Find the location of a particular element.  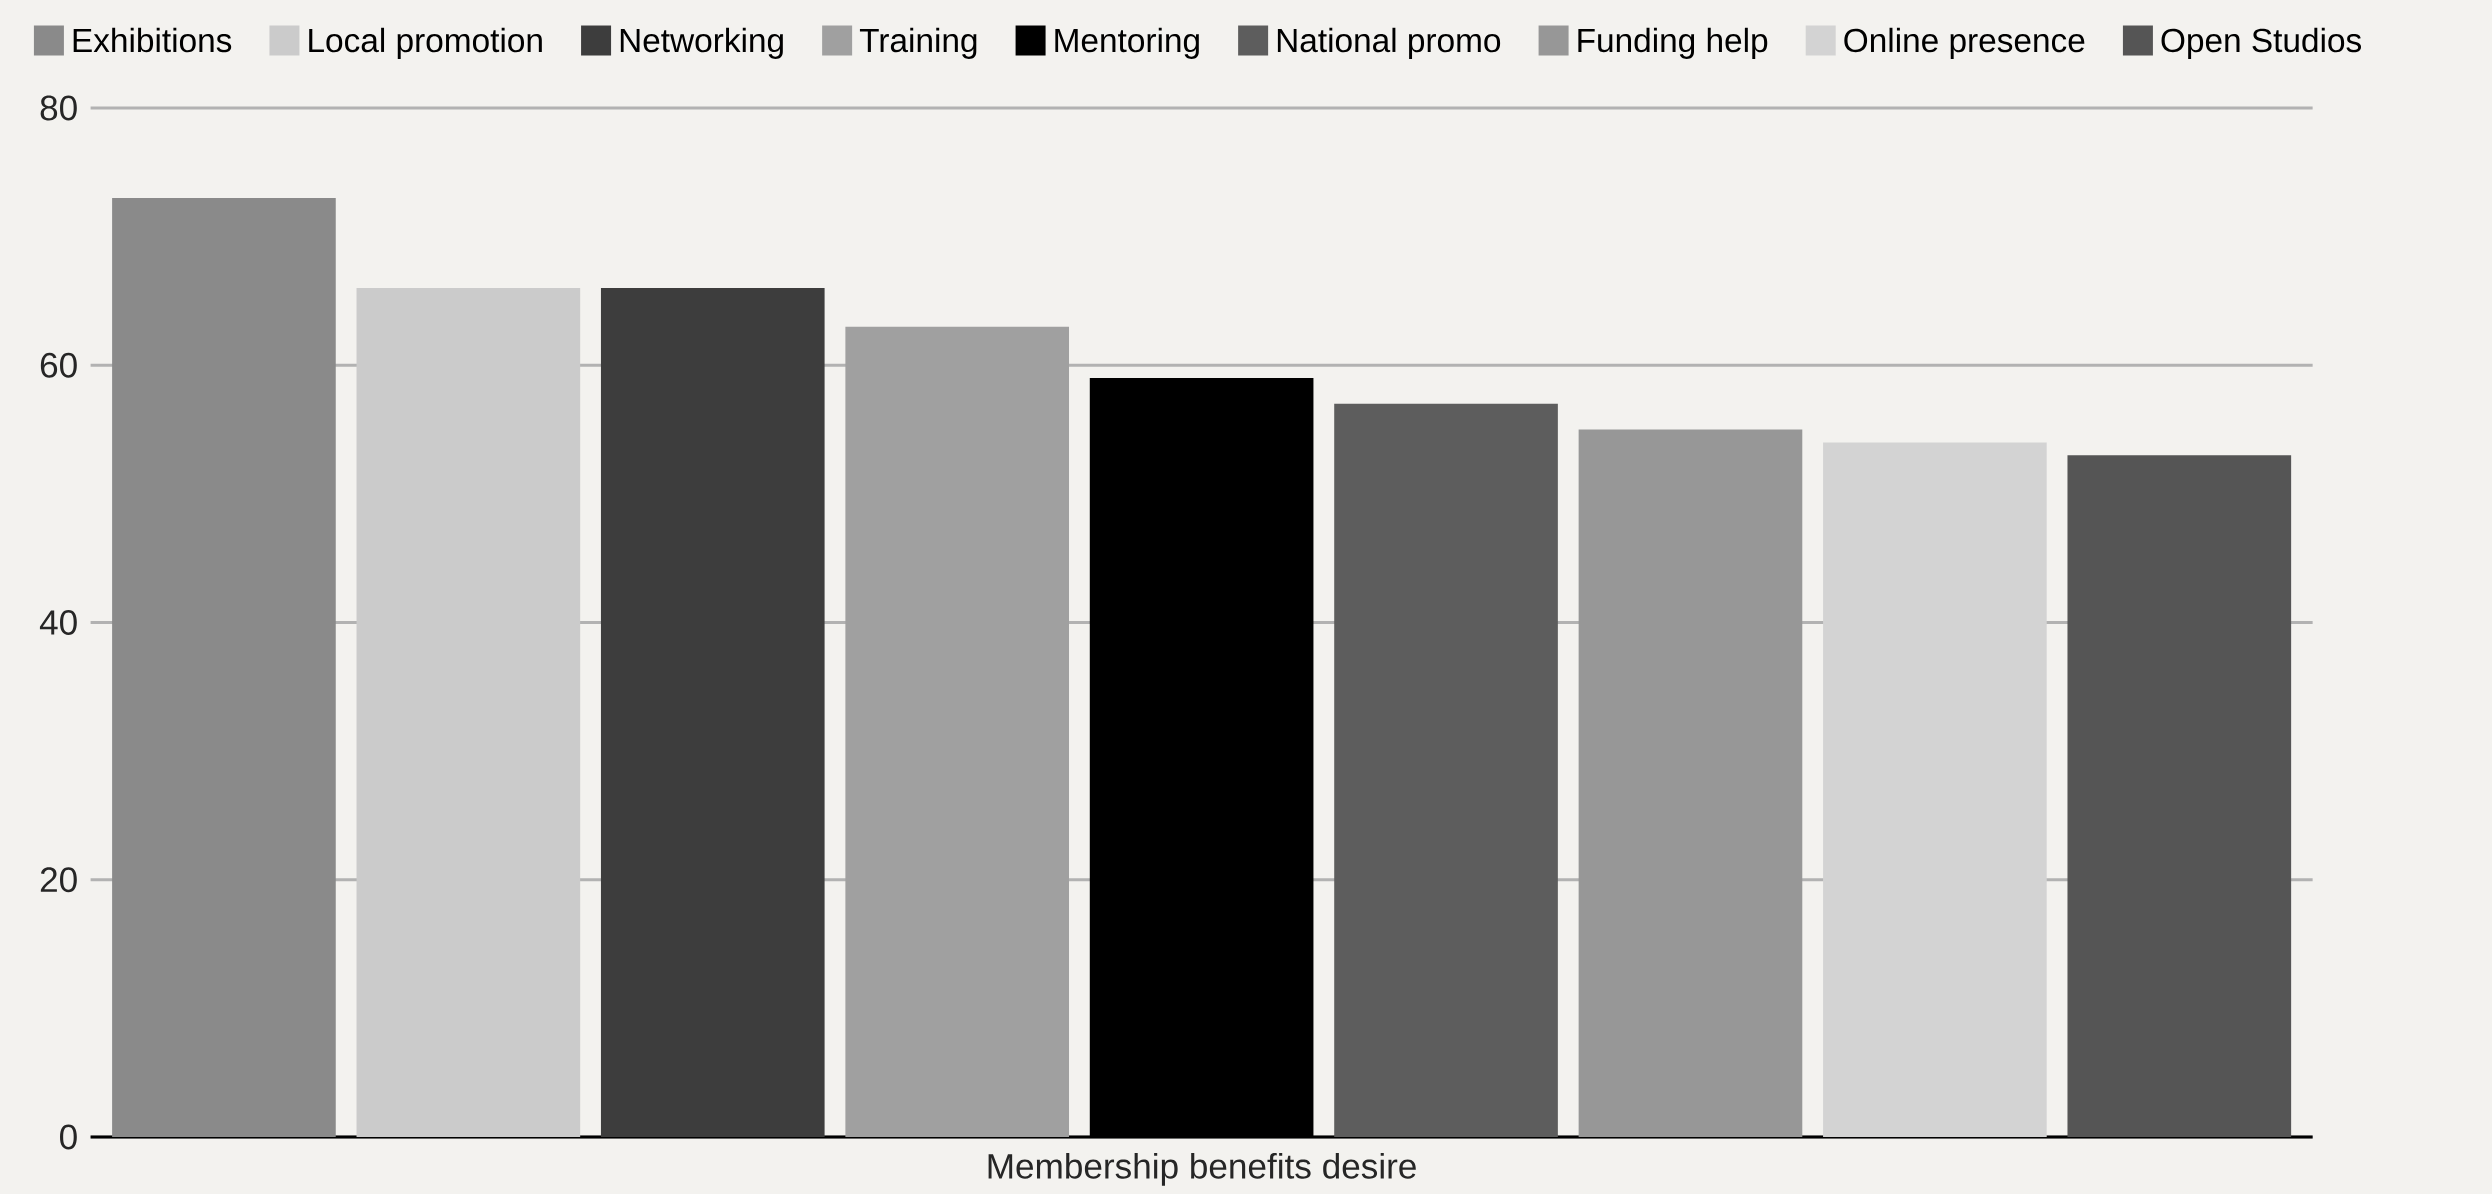

legend-label: National promo is located at coordinates (1389, 43).